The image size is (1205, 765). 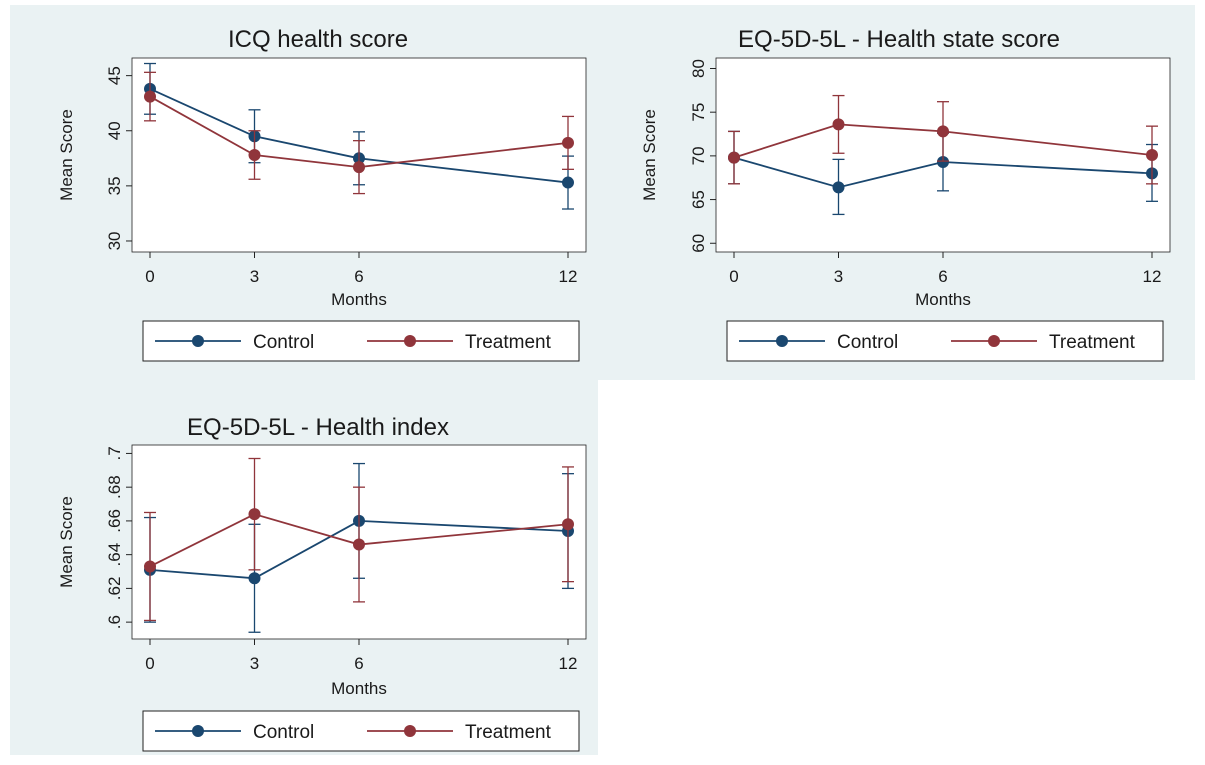 I want to click on plot-area, so click(x=359, y=155).